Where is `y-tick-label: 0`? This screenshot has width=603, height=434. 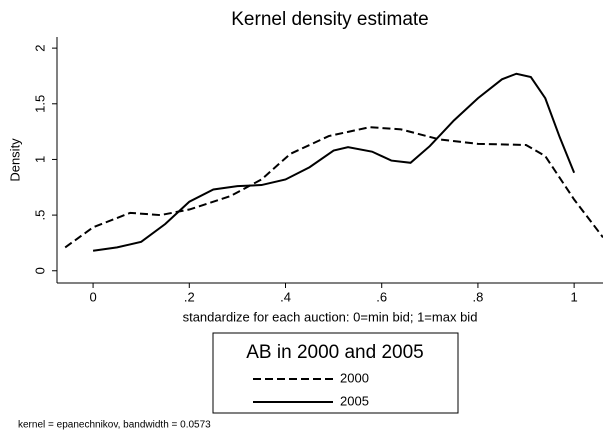 y-tick-label: 0 is located at coordinates (39, 270).